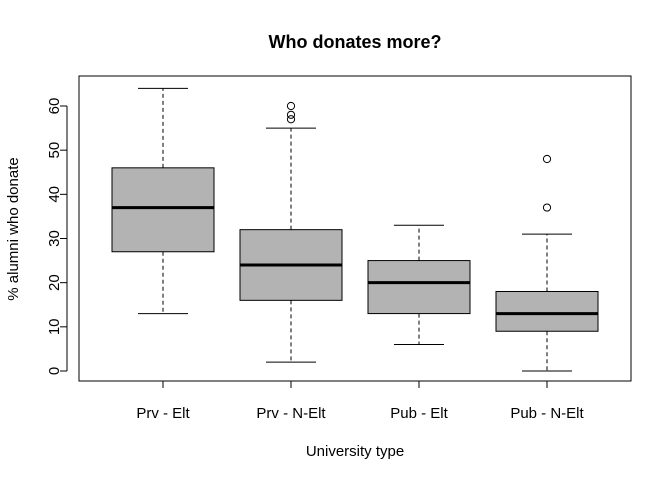  Describe the element at coordinates (54, 371) in the screenshot. I see `y-tick-label: 0` at that location.